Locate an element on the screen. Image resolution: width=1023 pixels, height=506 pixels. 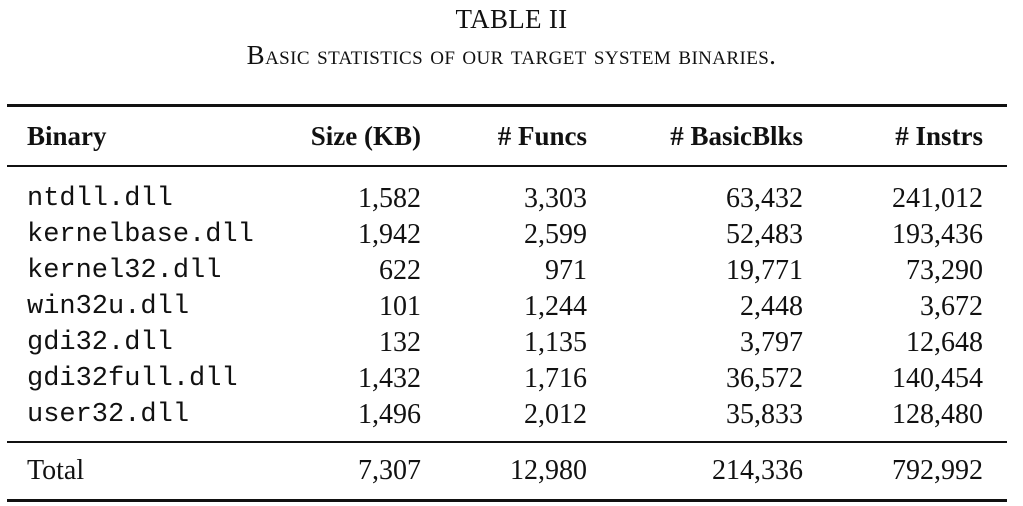
total-label: Total is located at coordinates (134, 471).